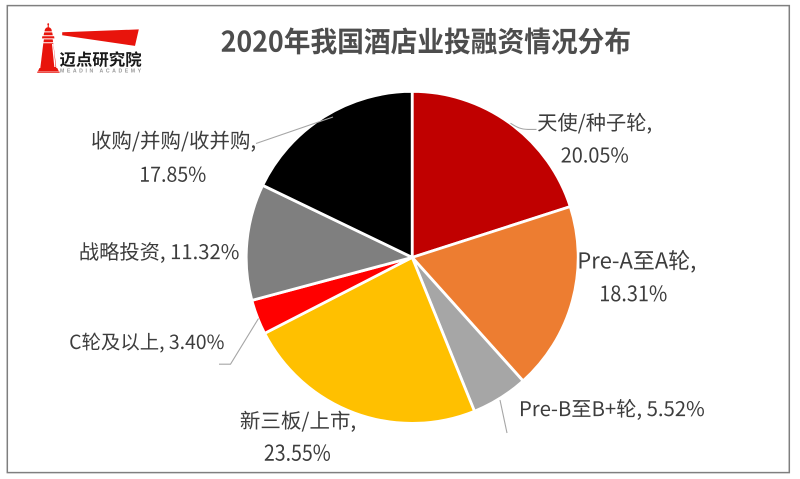 This screenshot has height=479, width=800. I want to click on svg-text: MEADIN ACADEMY, so click(102, 72).